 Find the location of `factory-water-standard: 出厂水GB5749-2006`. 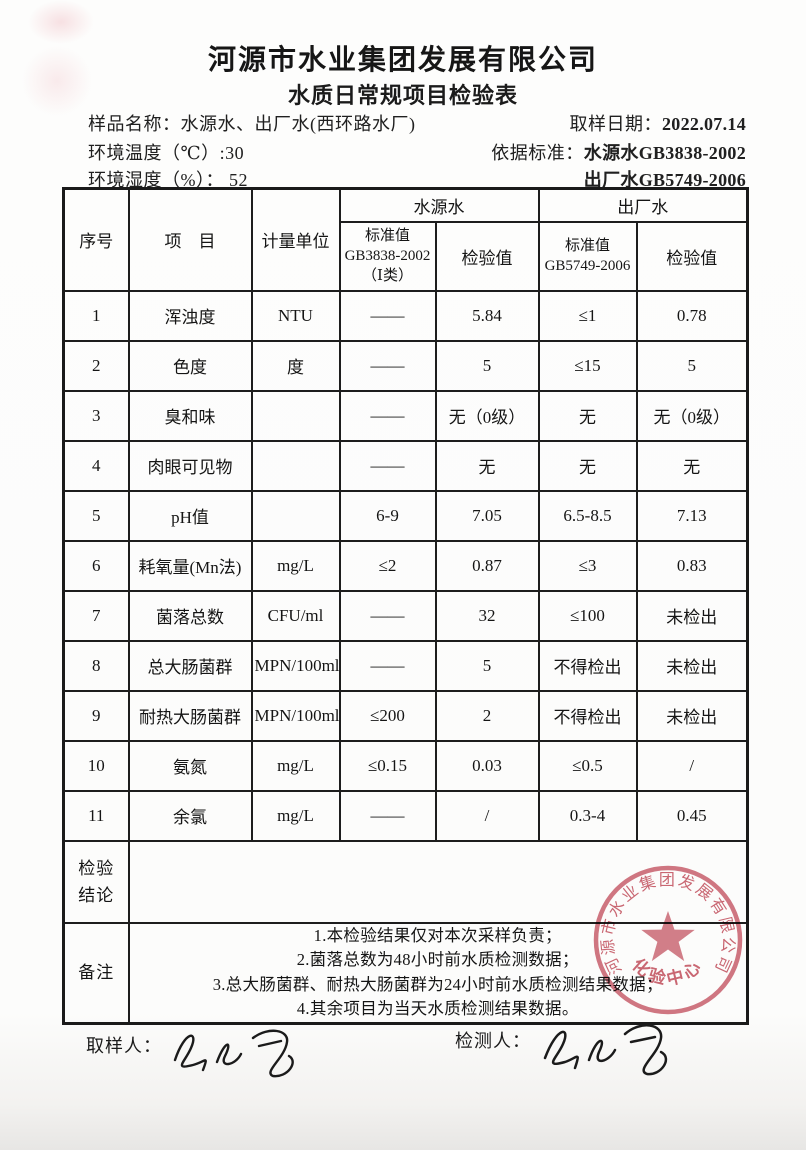

factory-water-standard: 出厂水GB5749-2006 is located at coordinates (664, 180).